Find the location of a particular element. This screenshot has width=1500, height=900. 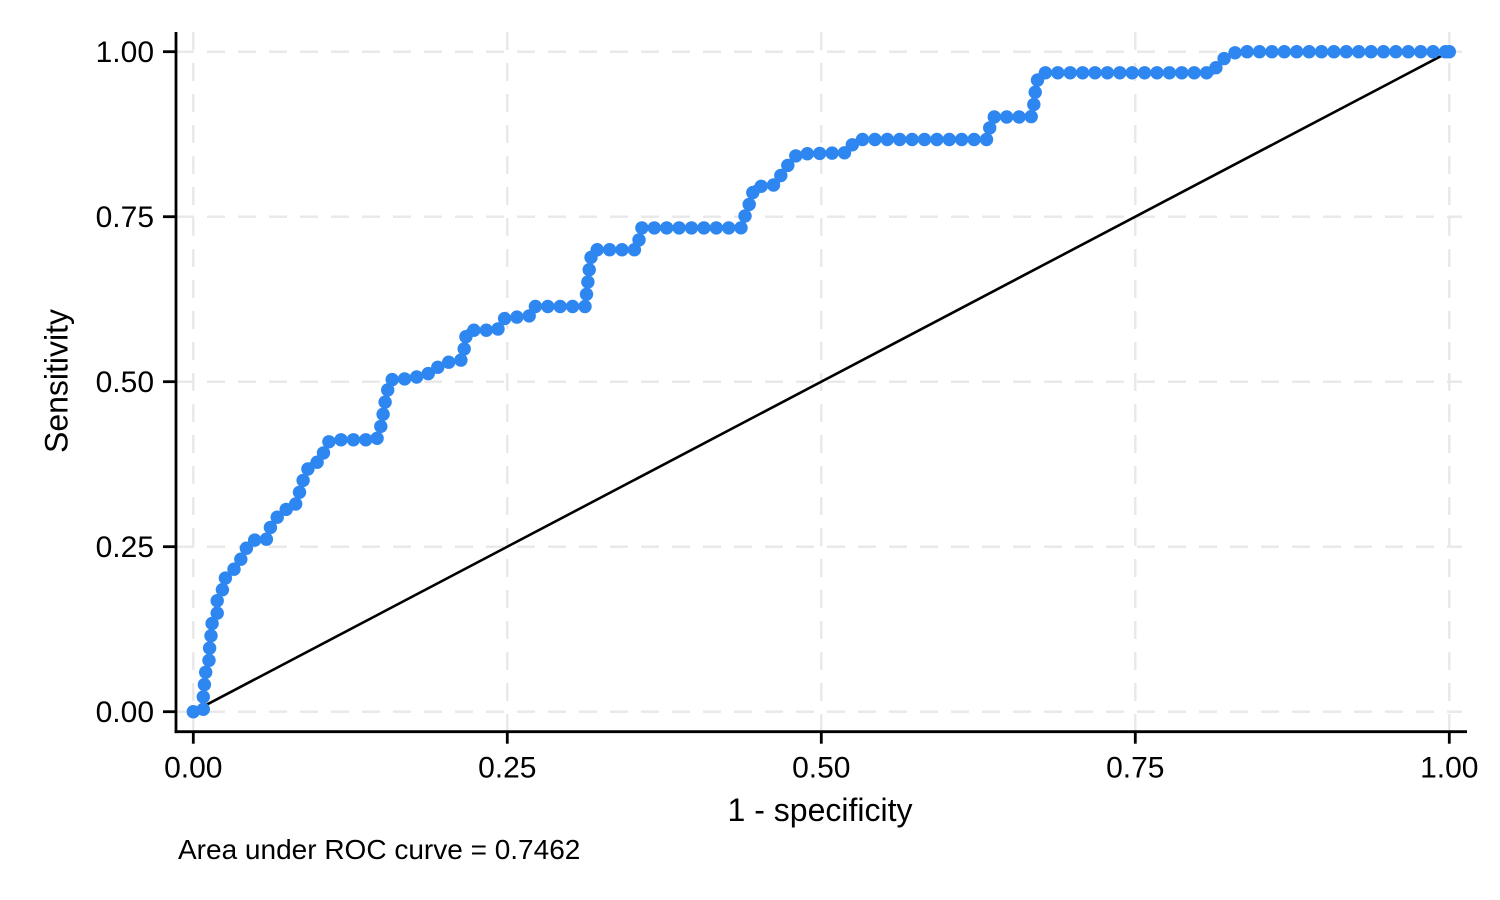

x-tick-label: 0.25 is located at coordinates (507, 768).